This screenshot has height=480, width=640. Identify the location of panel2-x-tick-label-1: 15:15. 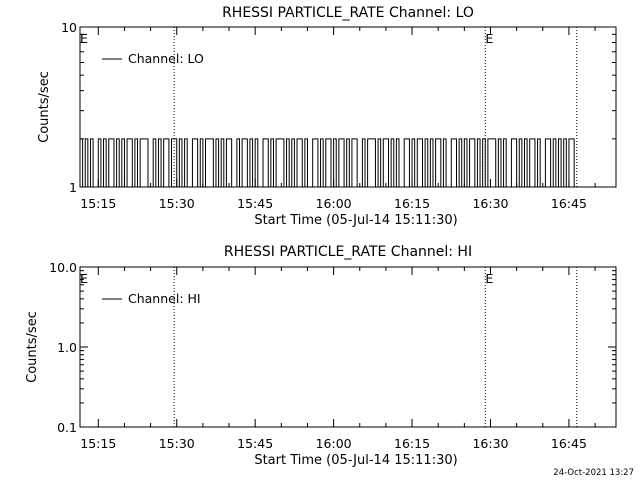
(98, 443).